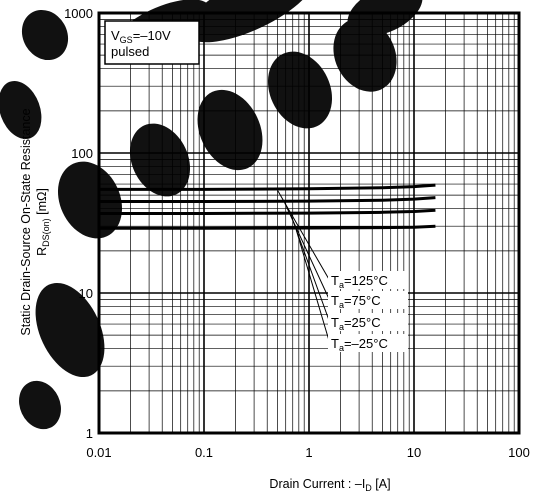 The width and height of the screenshot is (541, 494). What do you see at coordinates (141, 36) in the screenshot?
I see `condition-vgs: VGS=–10V` at bounding box center [141, 36].